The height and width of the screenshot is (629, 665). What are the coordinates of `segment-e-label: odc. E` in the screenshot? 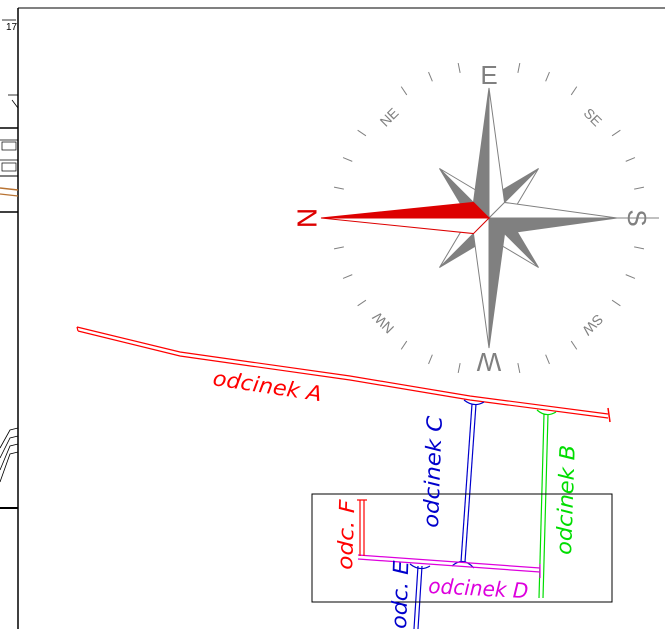 It's located at (400, 594).